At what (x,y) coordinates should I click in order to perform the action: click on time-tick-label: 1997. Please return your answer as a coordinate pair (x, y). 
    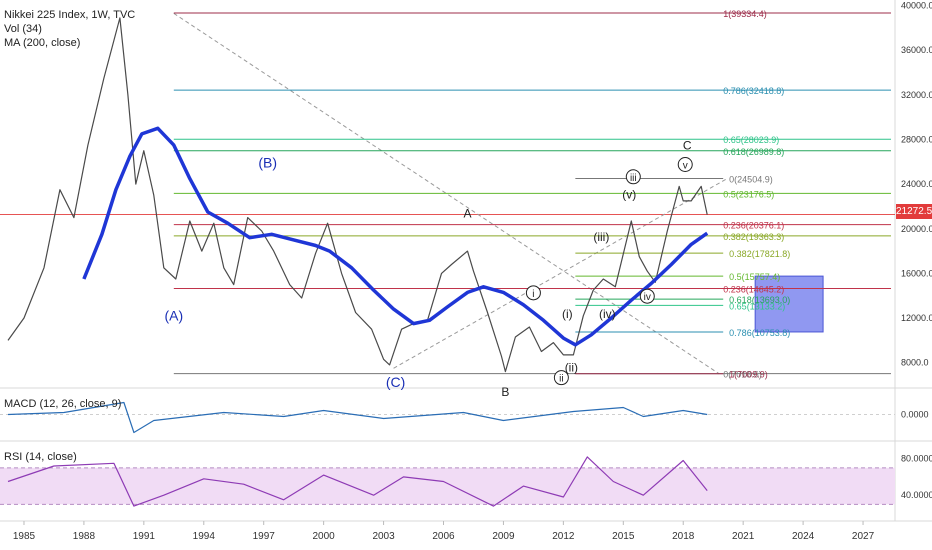
    Looking at the image, I should click on (264, 536).